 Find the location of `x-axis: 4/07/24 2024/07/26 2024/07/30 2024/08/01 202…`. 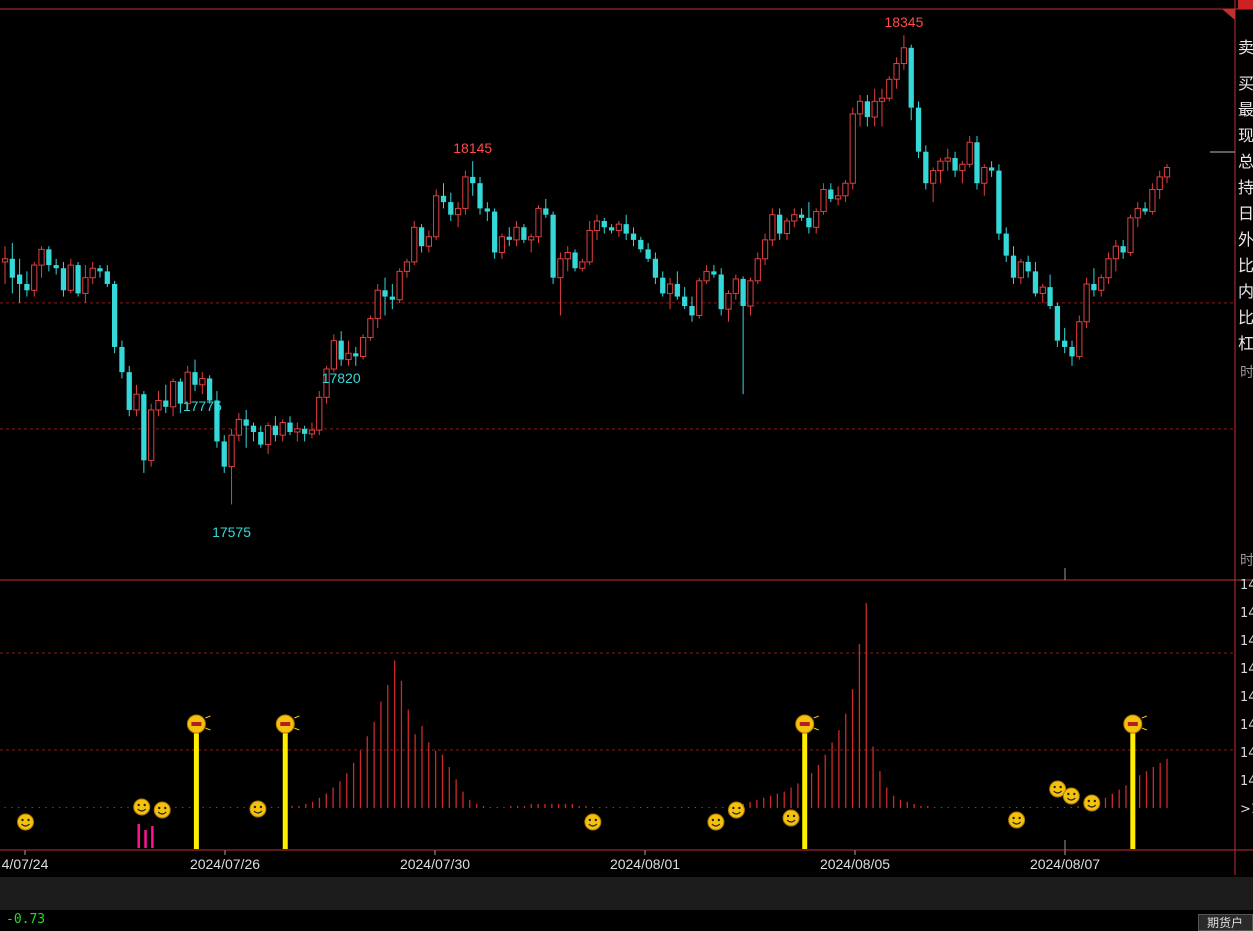

x-axis: 4/07/24 2024/07/26 2024/07/30 2024/08/01 202… is located at coordinates (551, 861).